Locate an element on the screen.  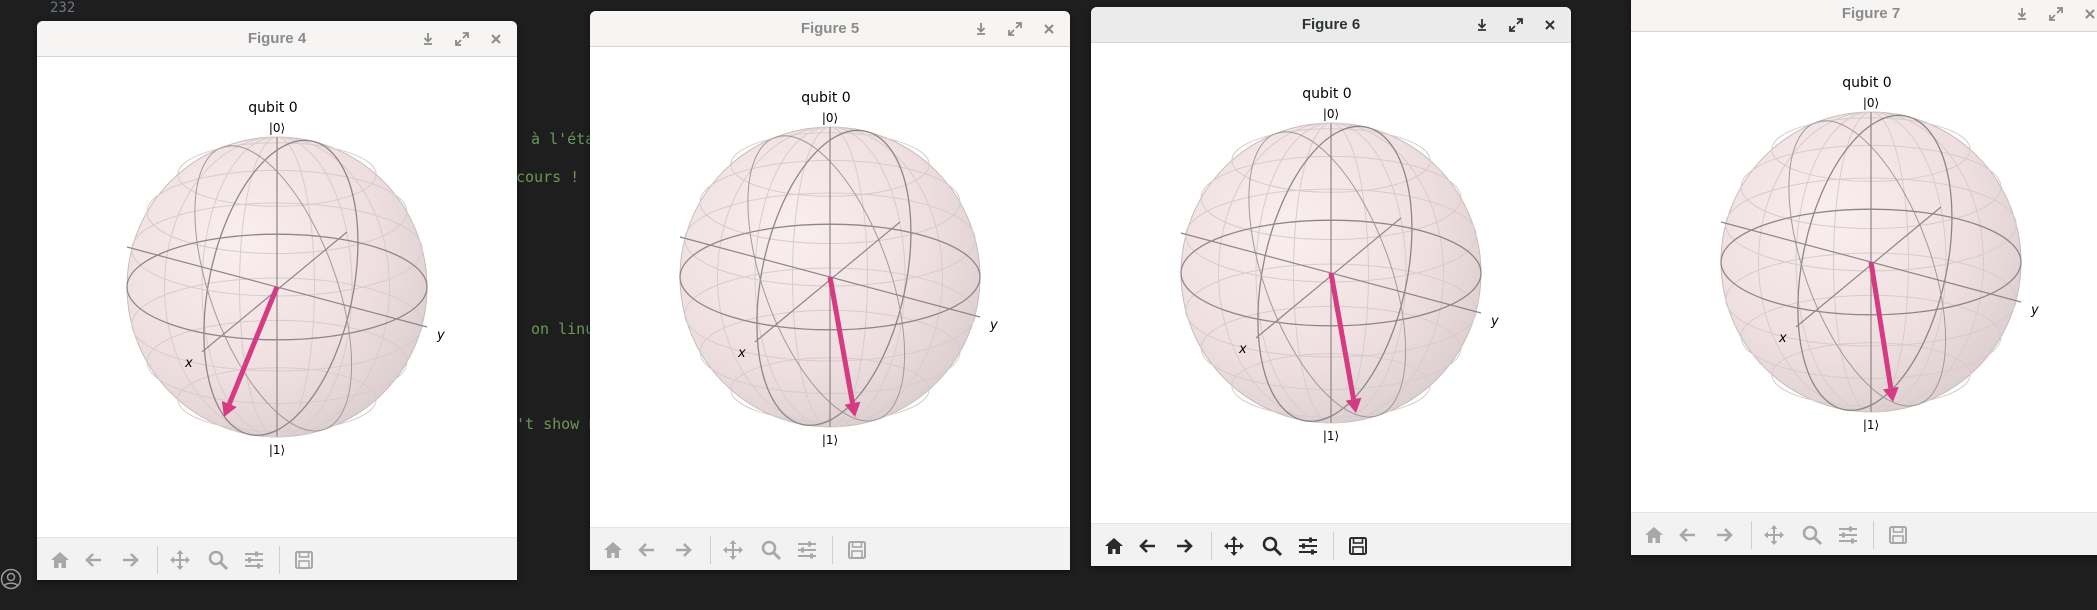
window-titlebar: Figure 6 is located at coordinates (1331, 25).